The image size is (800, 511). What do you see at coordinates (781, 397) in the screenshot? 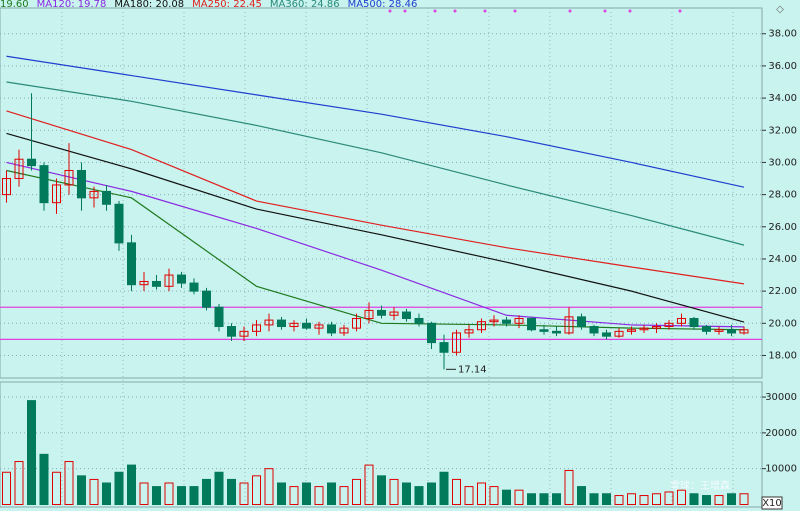
I see `y-tick-label: 30000` at bounding box center [781, 397].